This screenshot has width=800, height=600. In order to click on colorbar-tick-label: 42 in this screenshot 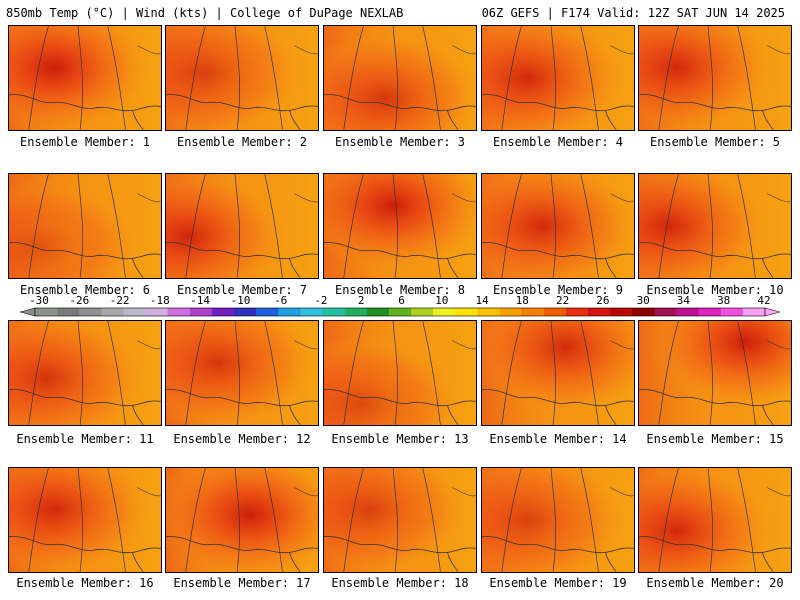, I will do `click(764, 300)`.